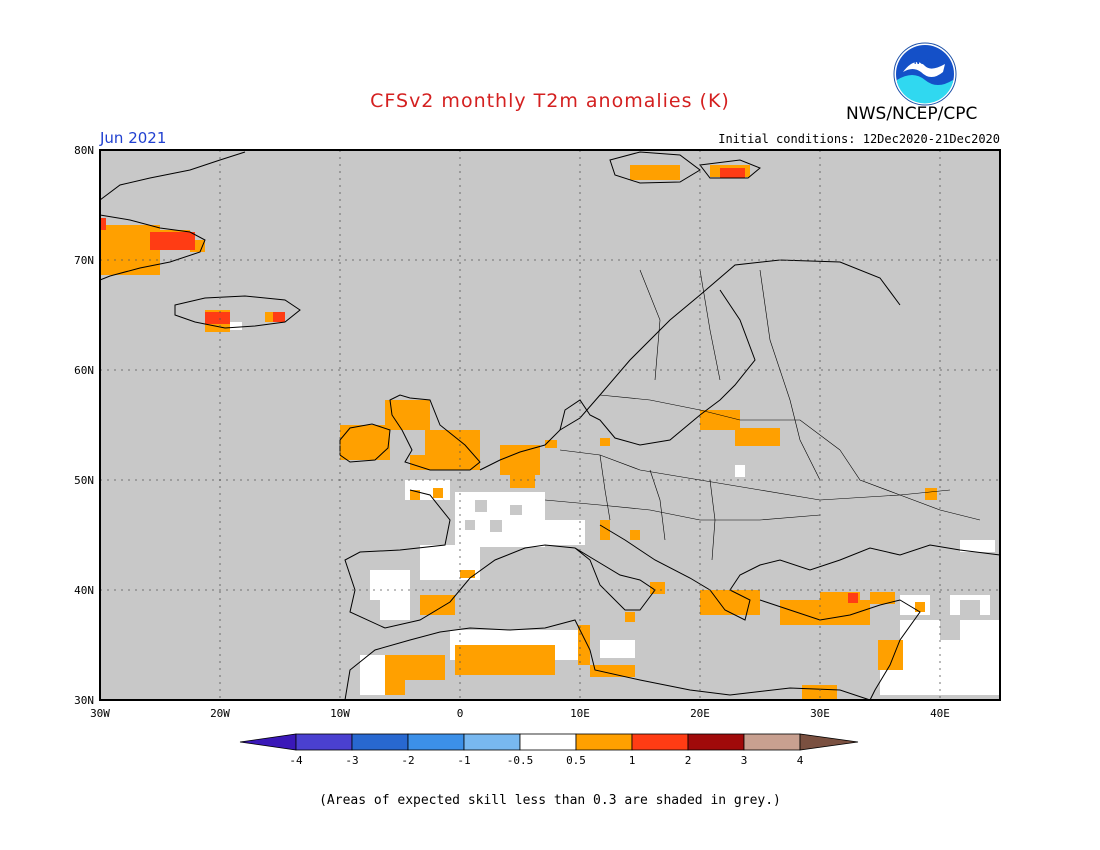 The width and height of the screenshot is (1100, 850). Describe the element at coordinates (340, 713) in the screenshot. I see `lon-label: 10W` at that location.